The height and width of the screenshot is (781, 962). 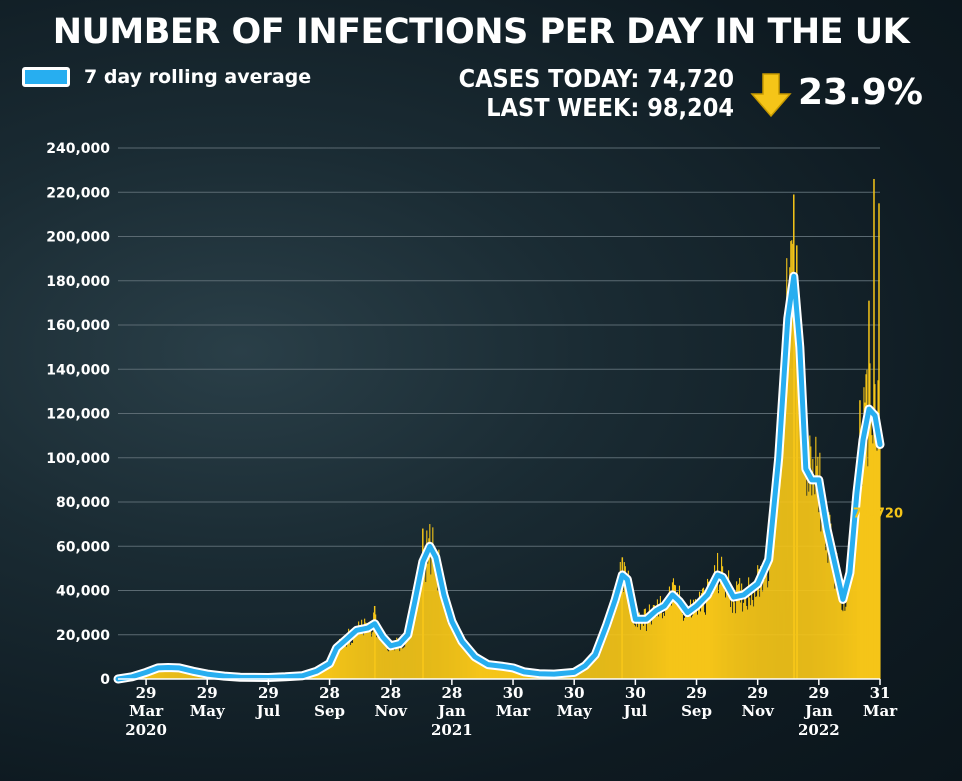 What do you see at coordinates (83, 592) in the screenshot?
I see `y-tick-label: 40,000` at bounding box center [83, 592].